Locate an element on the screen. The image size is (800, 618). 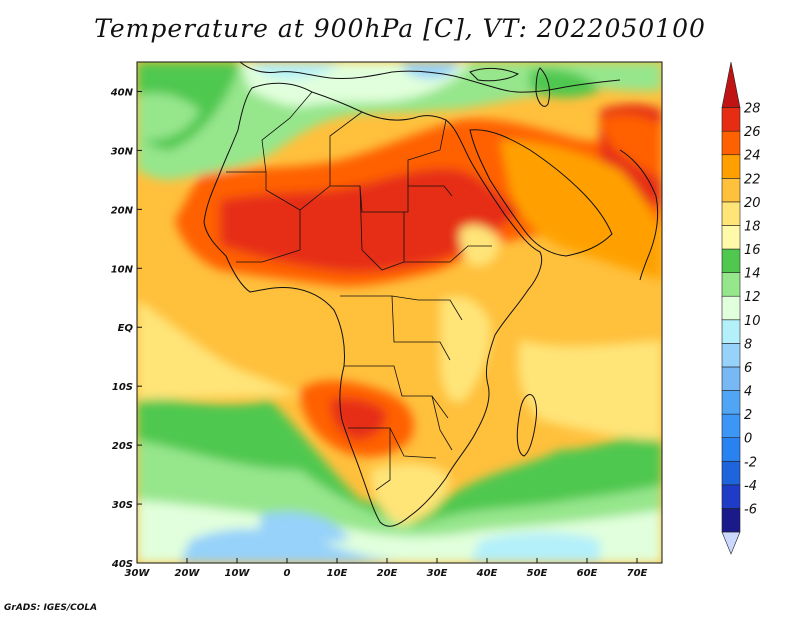
lon-tick-label: 70E is located at coordinates (637, 573).